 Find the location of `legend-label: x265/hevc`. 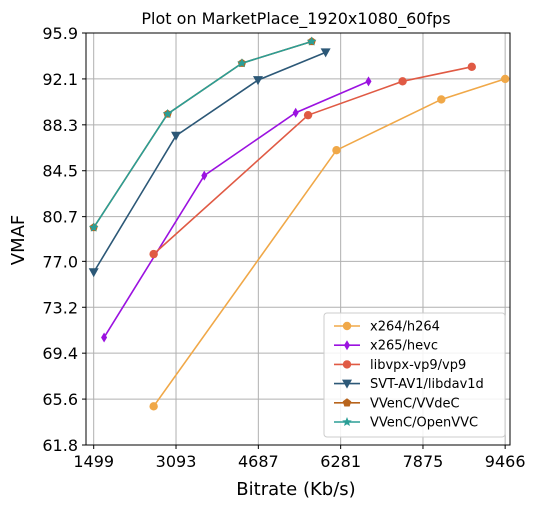

legend-label: x265/hevc is located at coordinates (404, 346).